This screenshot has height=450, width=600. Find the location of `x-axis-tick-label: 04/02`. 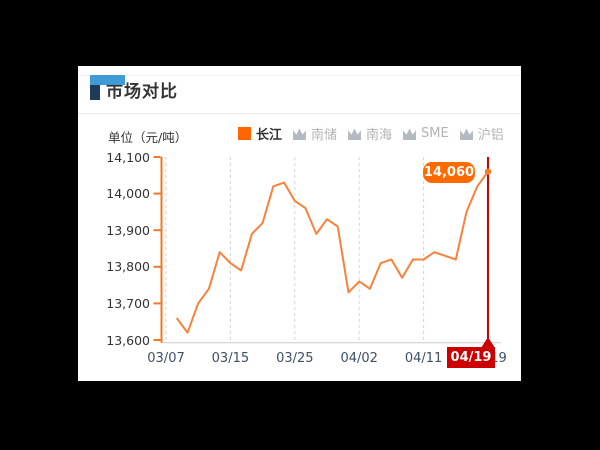

x-axis-tick-label: 04/02 is located at coordinates (359, 358).